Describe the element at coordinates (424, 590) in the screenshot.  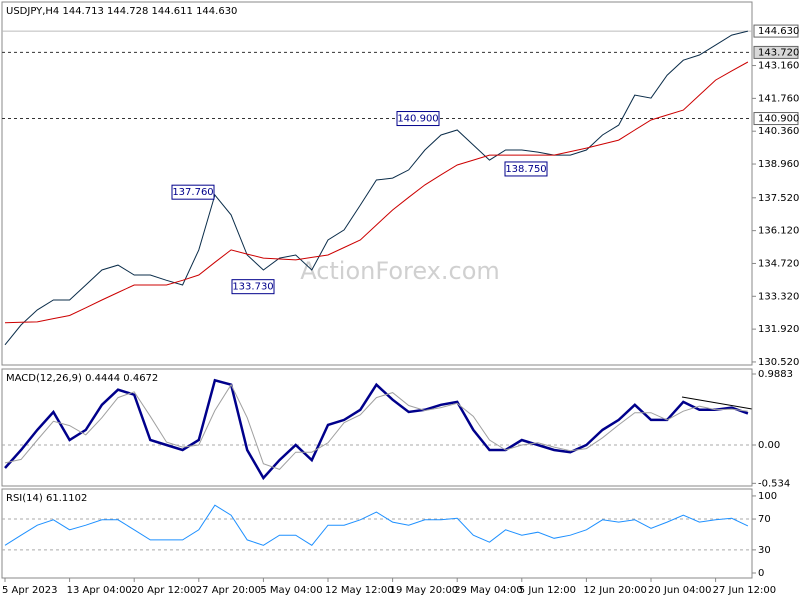
I see `x-tick-label: 19 May 20:00` at that location.